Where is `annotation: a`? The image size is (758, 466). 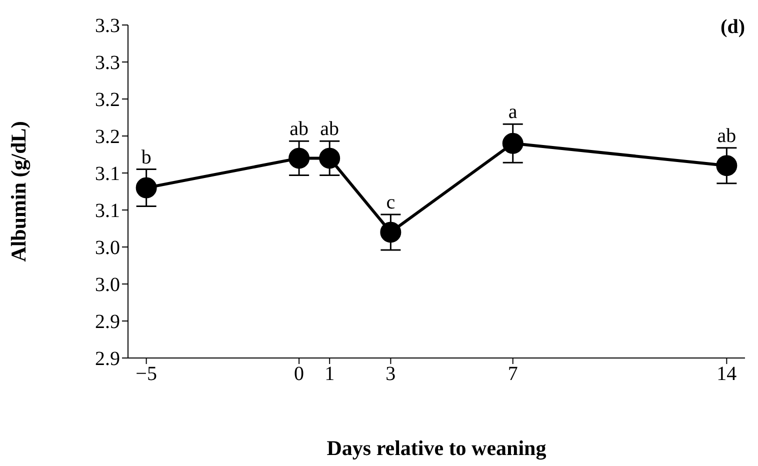
annotation: a is located at coordinates (513, 112).